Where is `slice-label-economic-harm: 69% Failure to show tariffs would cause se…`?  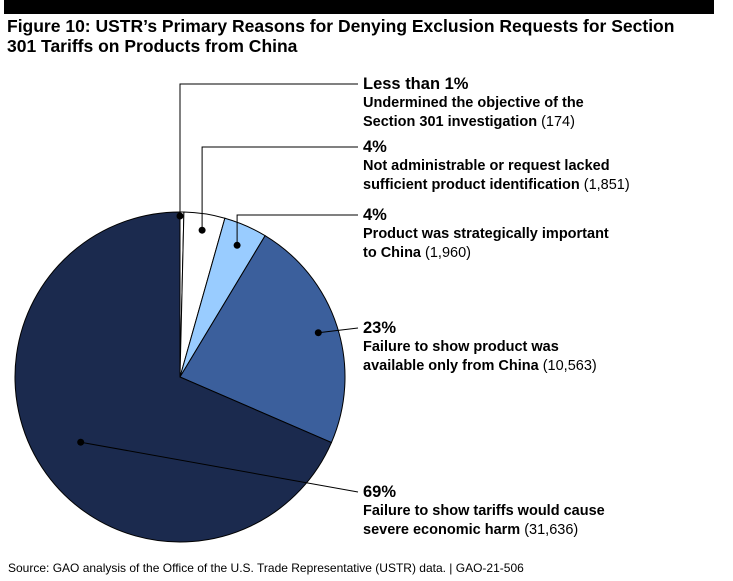 slice-label-economic-harm: 69% Failure to show tariffs would cause se… is located at coordinates (484, 511).